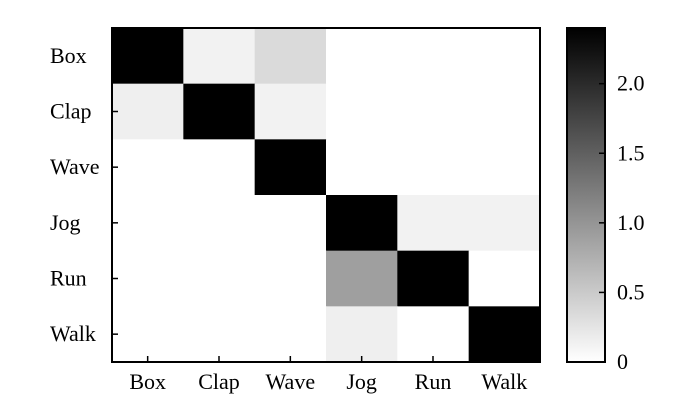 The image size is (700, 420). Describe the element at coordinates (433, 56) in the screenshot. I see `heatmap-cell-box-run` at that location.